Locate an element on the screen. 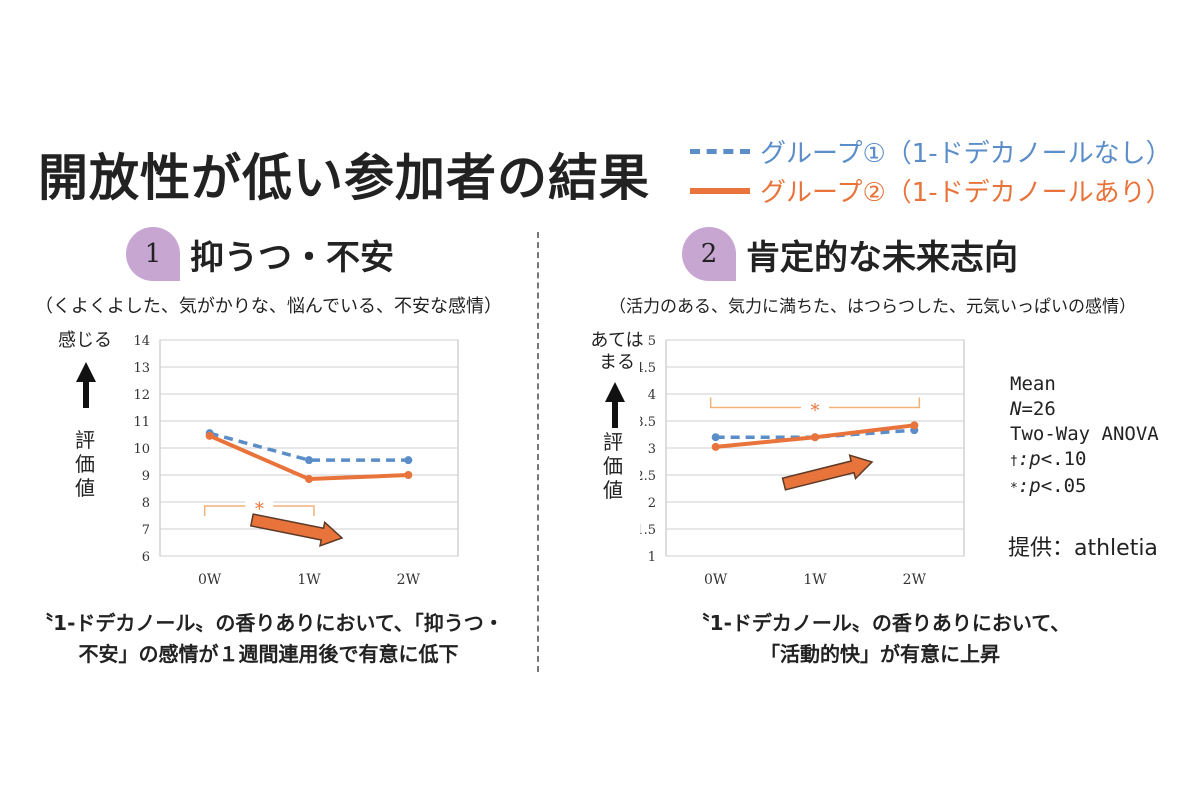 Image resolution: width=1200 pixels, height=800 pixels. chart-1-depression-anxiety: 6 7 8 9 10 11 12 13 14 0W 1W 2W * is located at coordinates (296, 459).